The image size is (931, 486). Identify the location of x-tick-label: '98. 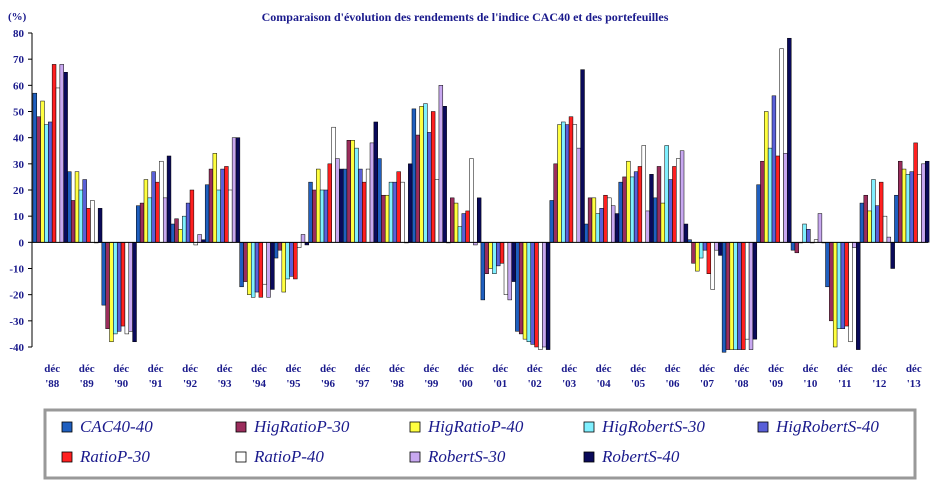
(397, 384).